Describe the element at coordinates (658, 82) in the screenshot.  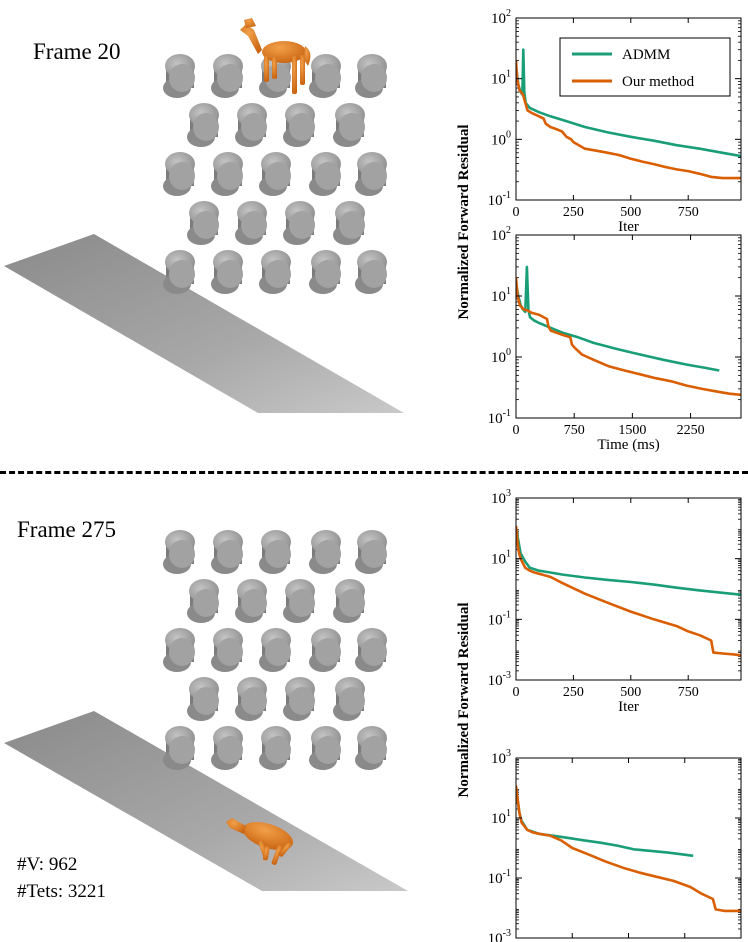
I see `legend-label: Our method` at that location.